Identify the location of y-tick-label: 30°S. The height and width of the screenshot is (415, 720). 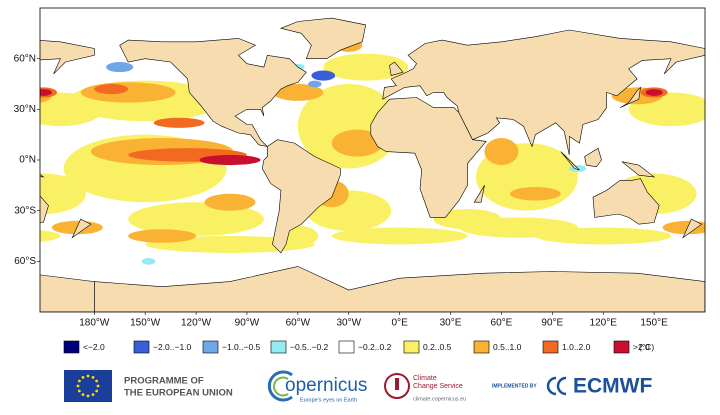
(25, 210).